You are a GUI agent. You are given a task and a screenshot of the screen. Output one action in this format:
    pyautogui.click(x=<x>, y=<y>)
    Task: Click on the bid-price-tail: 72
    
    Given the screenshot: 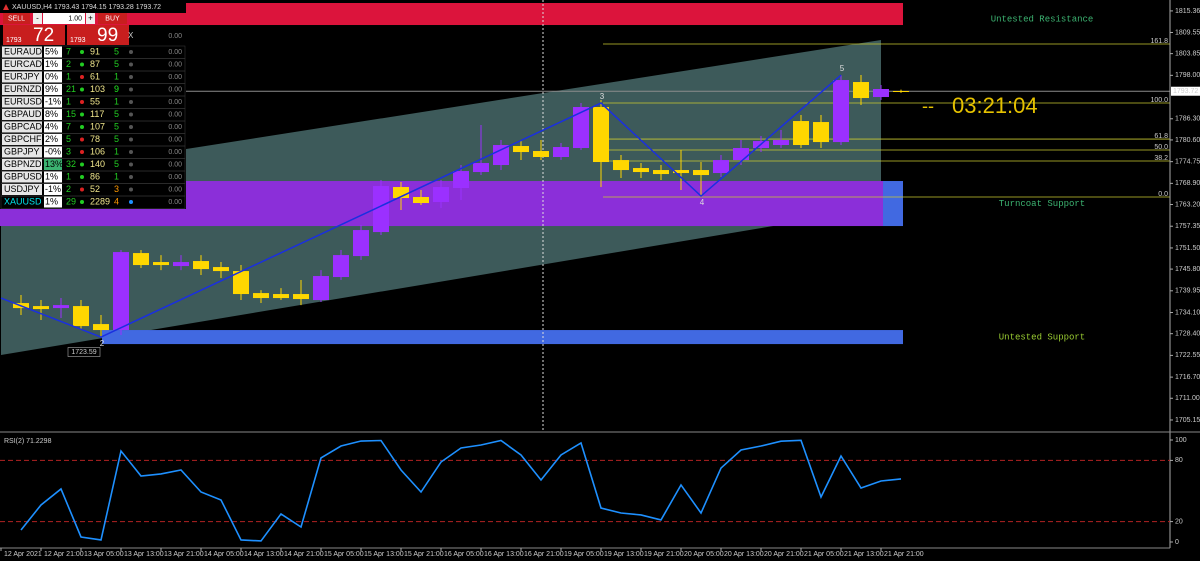 What is the action you would take?
    pyautogui.click(x=43, y=35)
    